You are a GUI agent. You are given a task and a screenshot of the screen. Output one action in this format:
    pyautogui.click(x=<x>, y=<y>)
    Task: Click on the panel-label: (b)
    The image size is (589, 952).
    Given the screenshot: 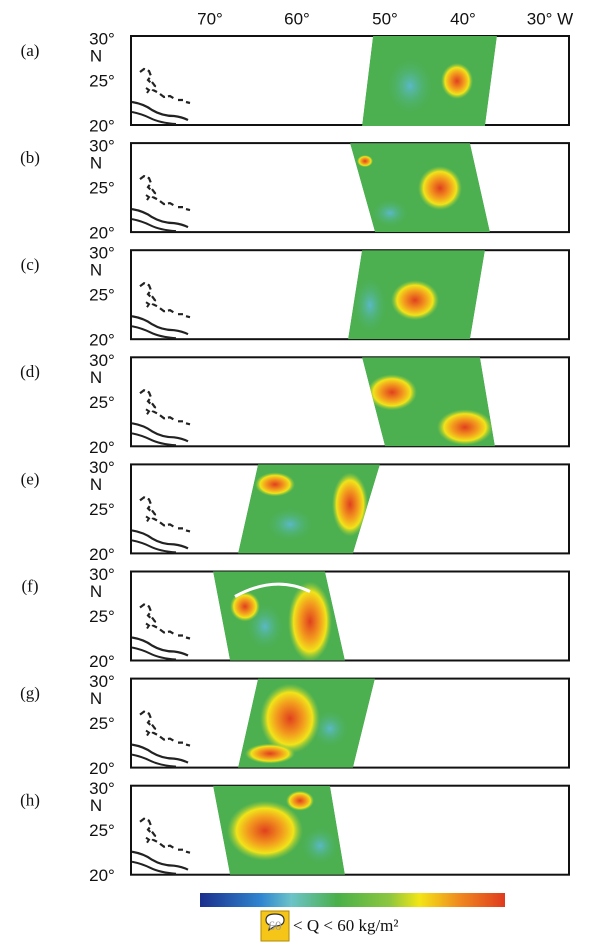 What is the action you would take?
    pyautogui.click(x=30, y=157)
    